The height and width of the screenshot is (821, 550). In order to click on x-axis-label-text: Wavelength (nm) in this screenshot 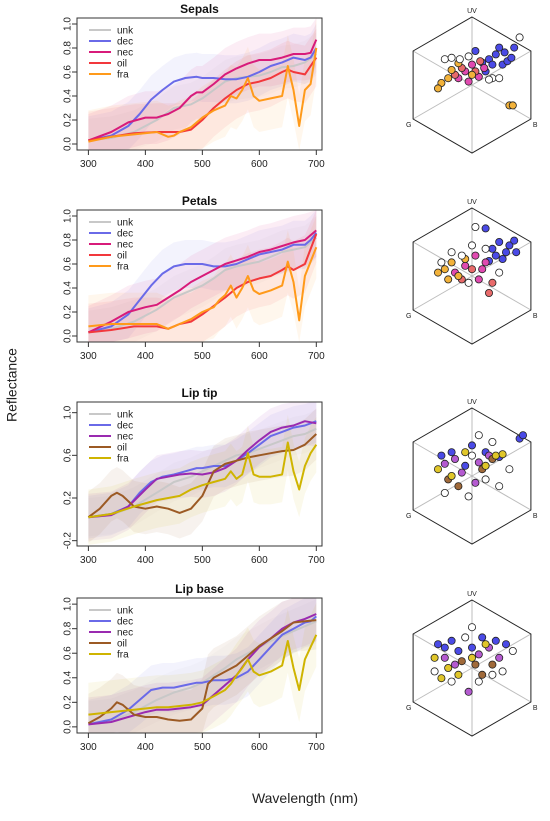, I will do `click(305, 798)`.